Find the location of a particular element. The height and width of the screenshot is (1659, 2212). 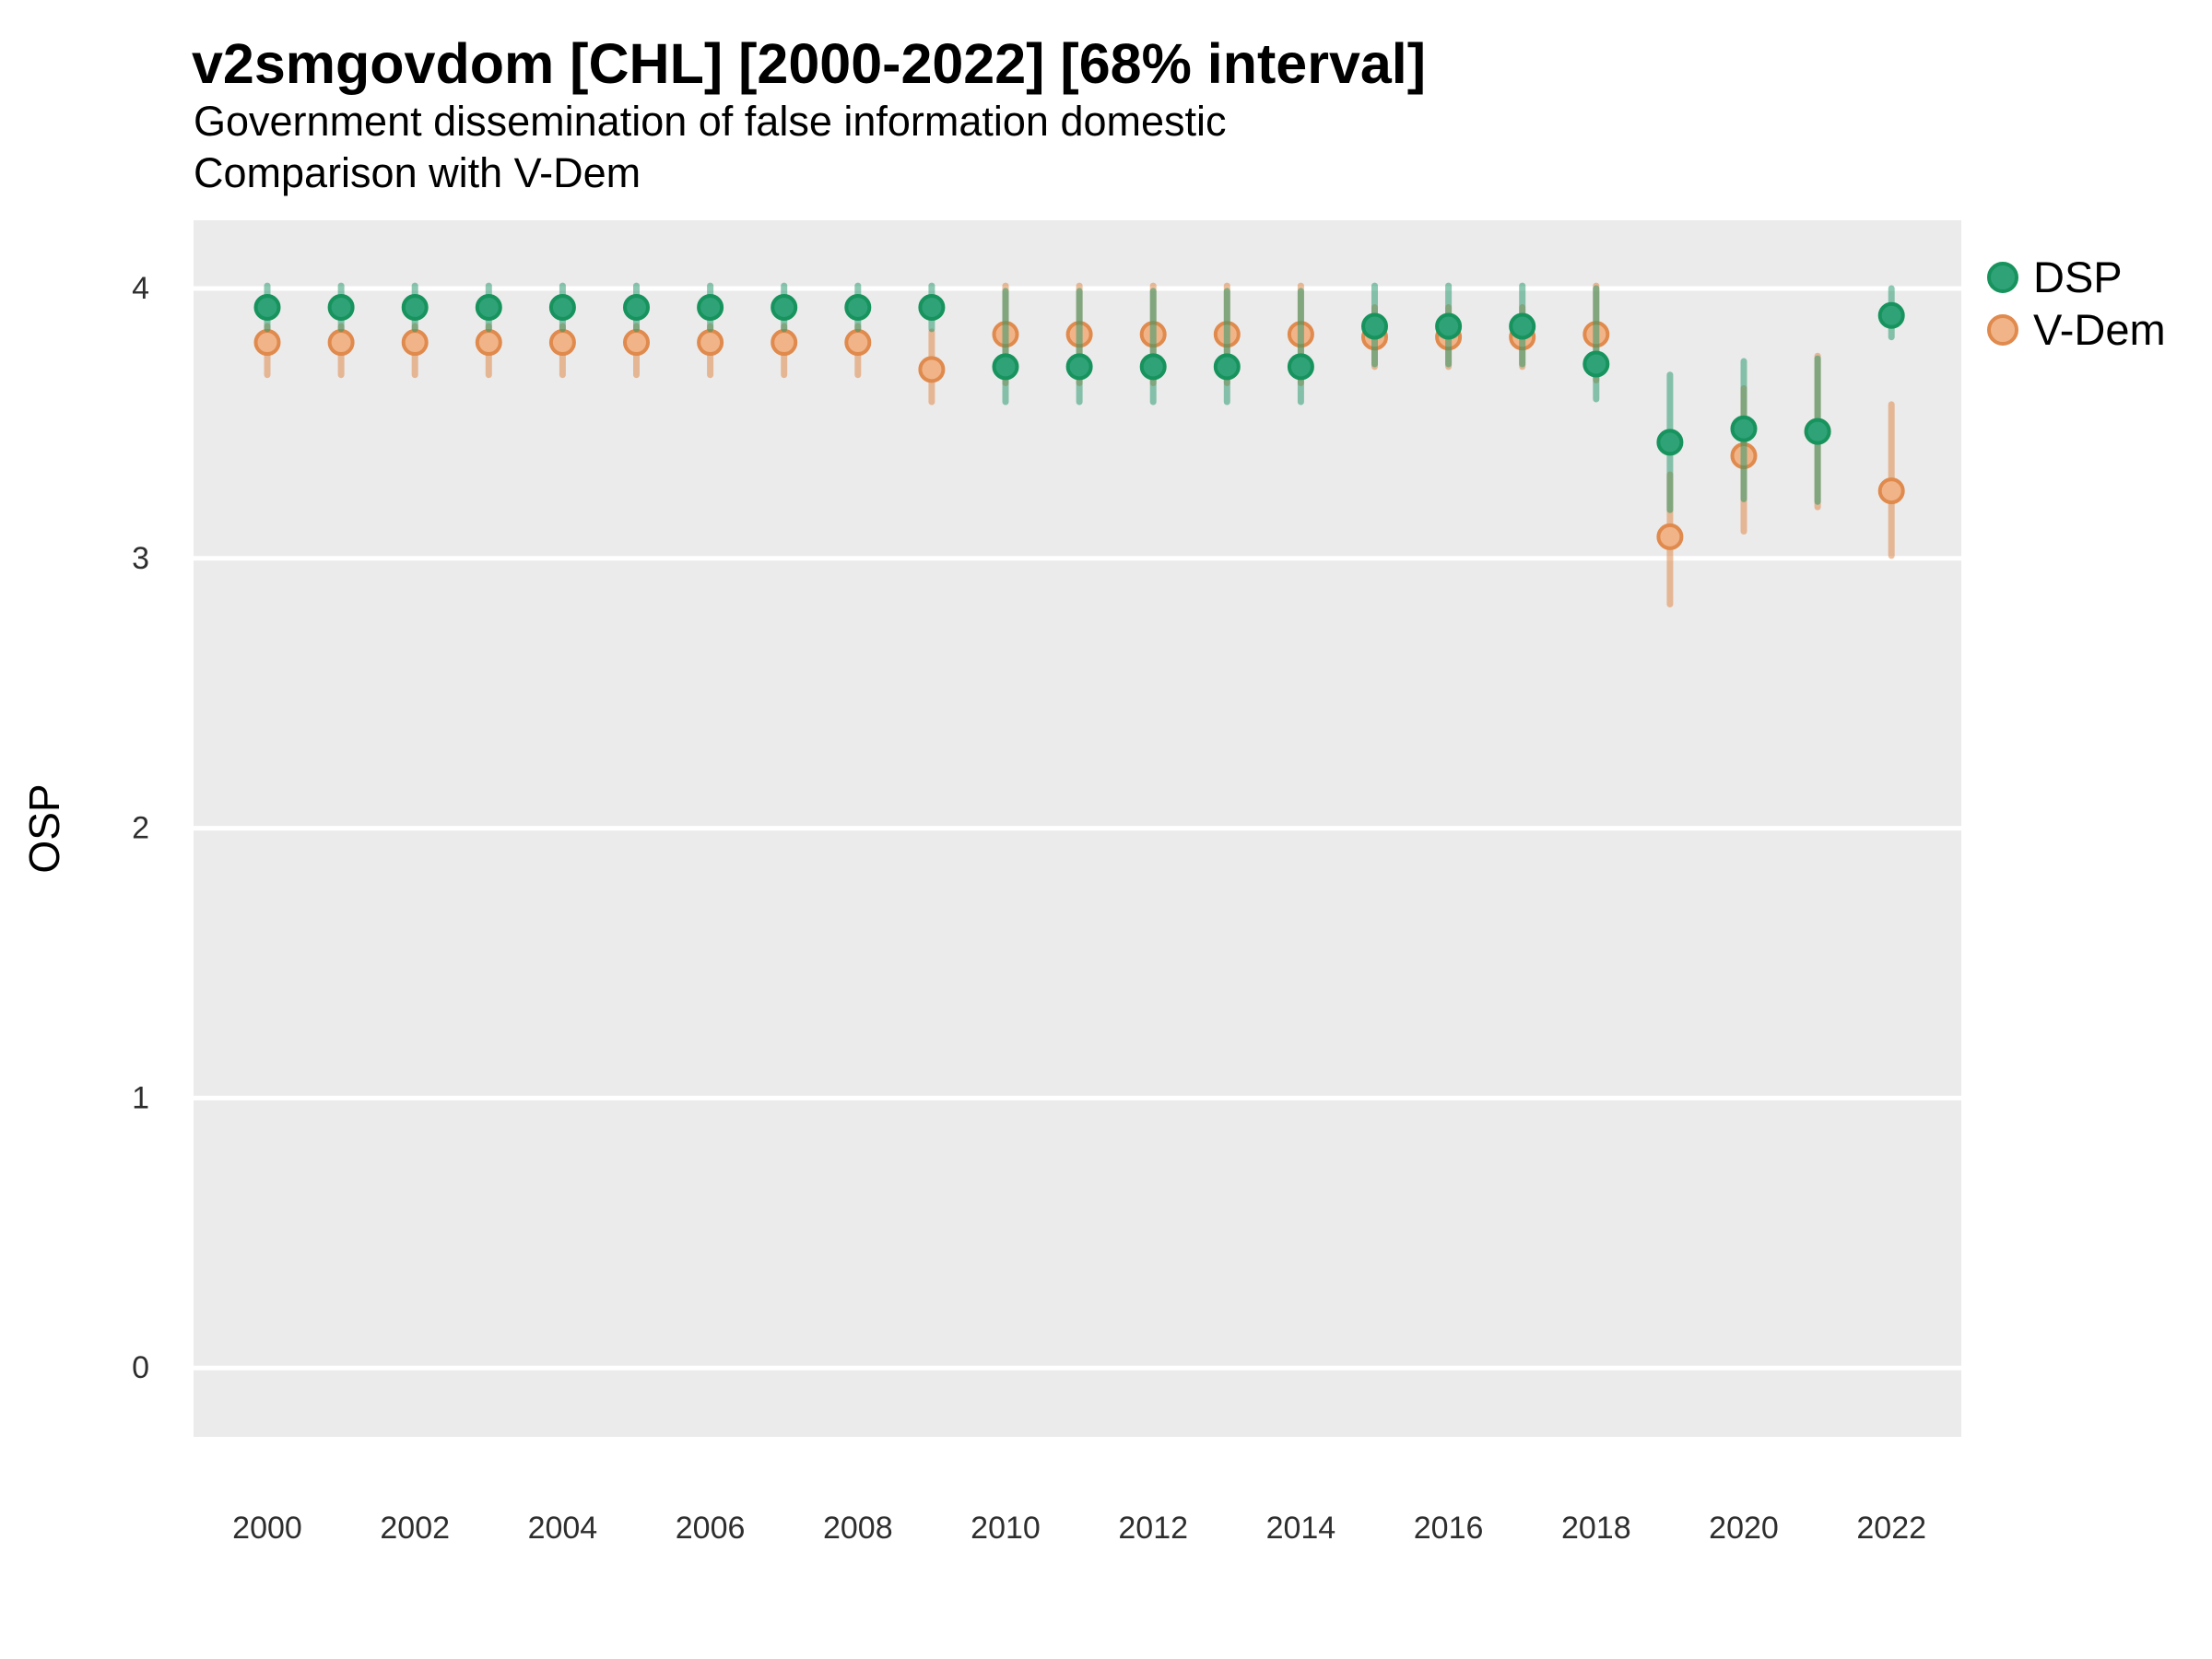

x-tick-label-2016: 2016 is located at coordinates (1449, 1528).